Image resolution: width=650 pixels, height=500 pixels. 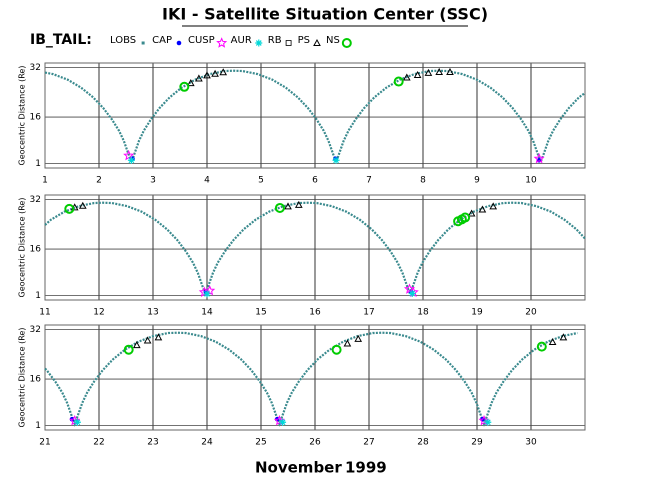 What do you see at coordinates (152, 313) in the screenshot?
I see `x-tick-label: 13` at bounding box center [152, 313].